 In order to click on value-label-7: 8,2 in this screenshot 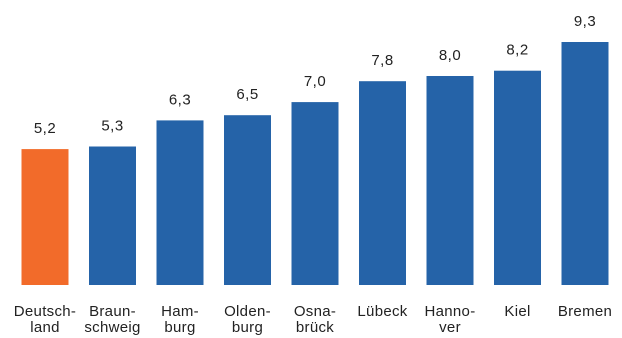, I will do `click(517, 50)`.